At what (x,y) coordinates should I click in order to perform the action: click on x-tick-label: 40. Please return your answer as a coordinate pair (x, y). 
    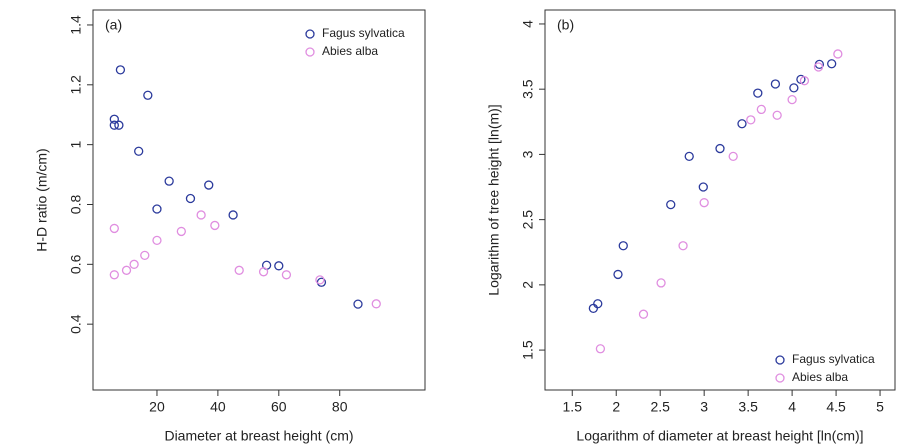
    Looking at the image, I should click on (218, 407).